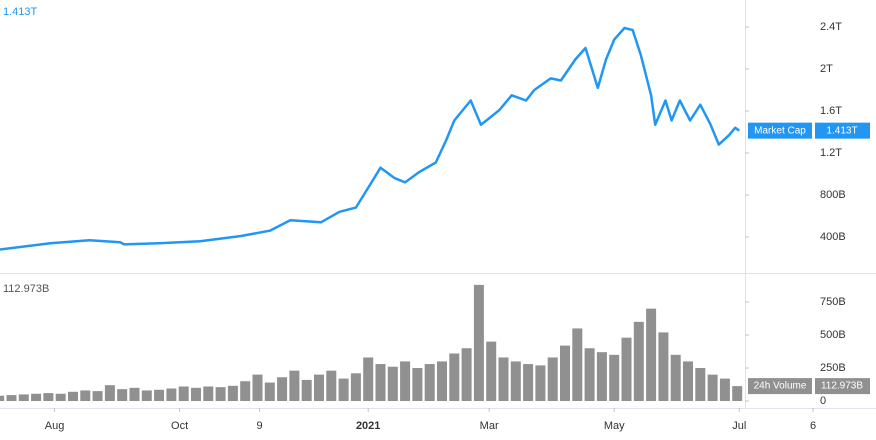  Describe the element at coordinates (368, 426) in the screenshot. I see `x-tick-label: 2021` at that location.